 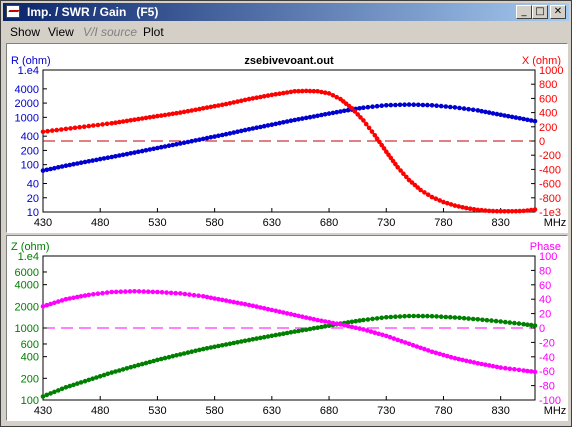 What do you see at coordinates (33, 199) in the screenshot?
I see `left-tick-label: 20` at bounding box center [33, 199].